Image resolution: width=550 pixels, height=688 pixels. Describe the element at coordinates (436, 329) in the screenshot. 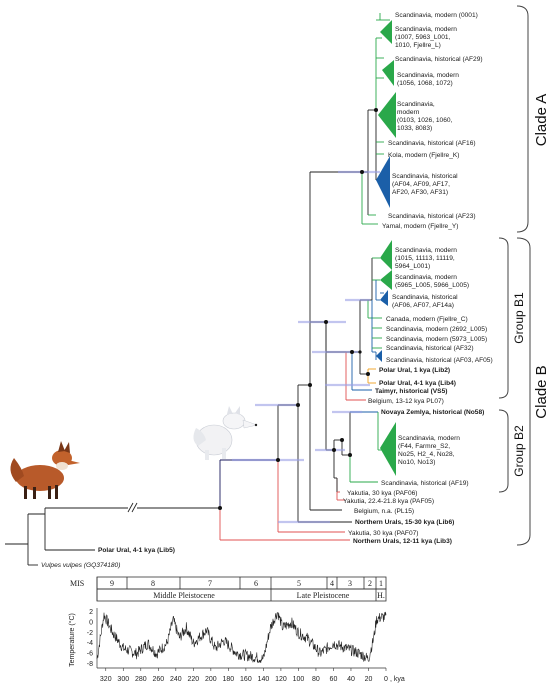

I see `tip-b5: Scandinavia, modern (2692_L005)` at that location.